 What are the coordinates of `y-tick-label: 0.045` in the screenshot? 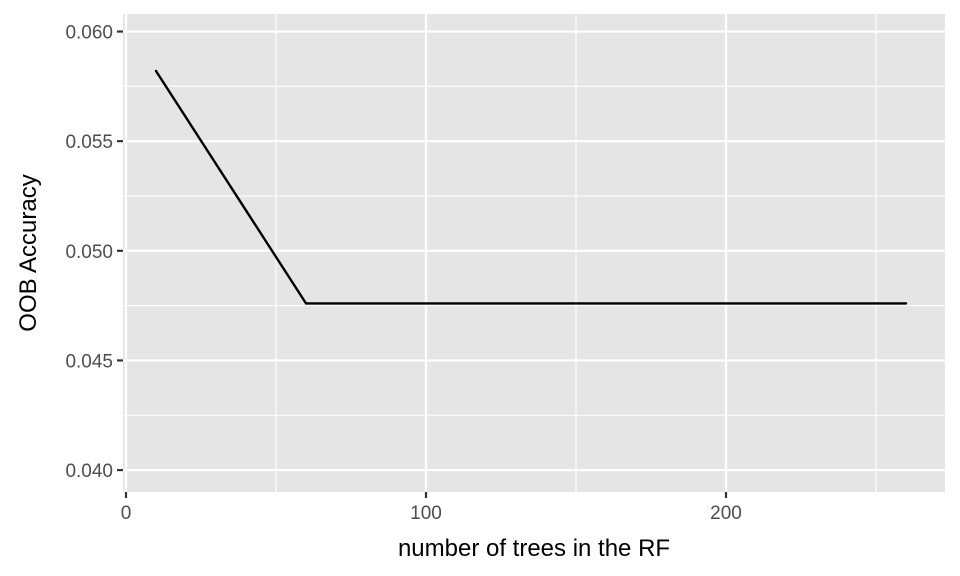 It's located at (89, 361).